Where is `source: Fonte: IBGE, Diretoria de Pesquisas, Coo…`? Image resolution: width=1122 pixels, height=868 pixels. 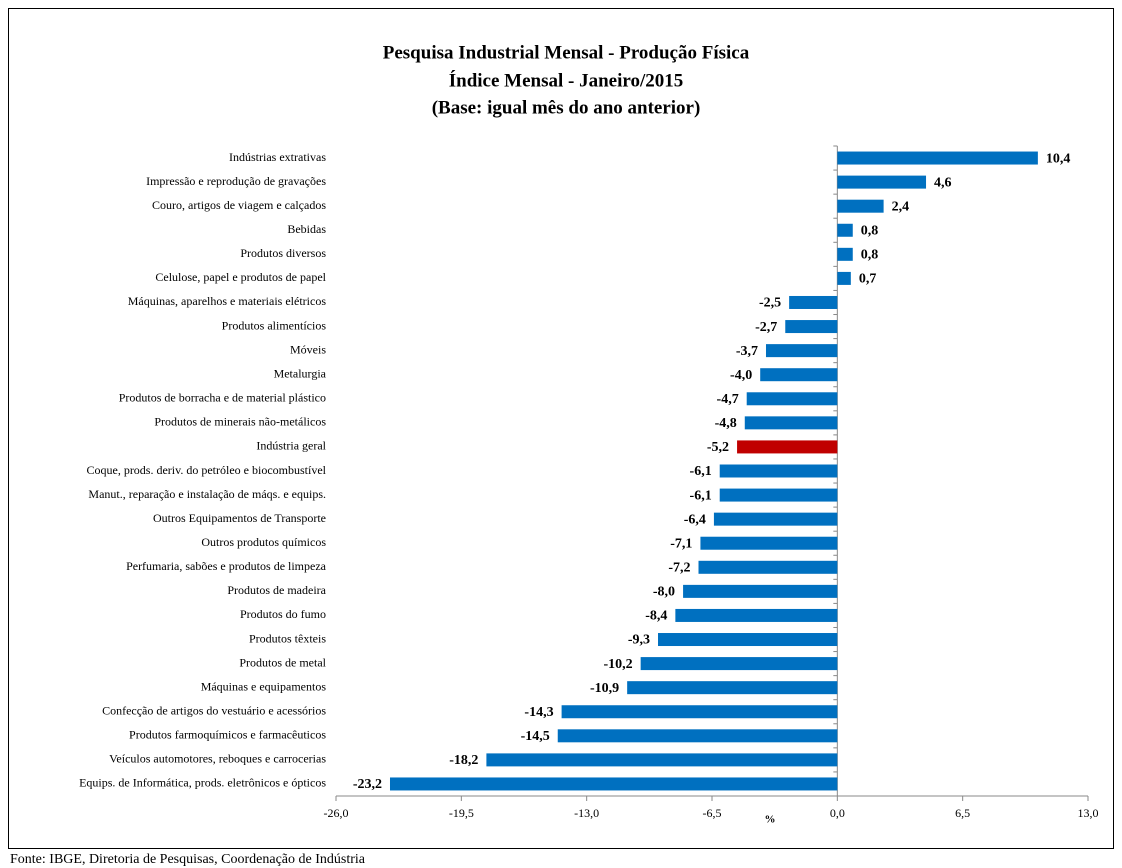 source: Fonte: IBGE, Diretoria de Pesquisas, Coo… is located at coordinates (188, 859).